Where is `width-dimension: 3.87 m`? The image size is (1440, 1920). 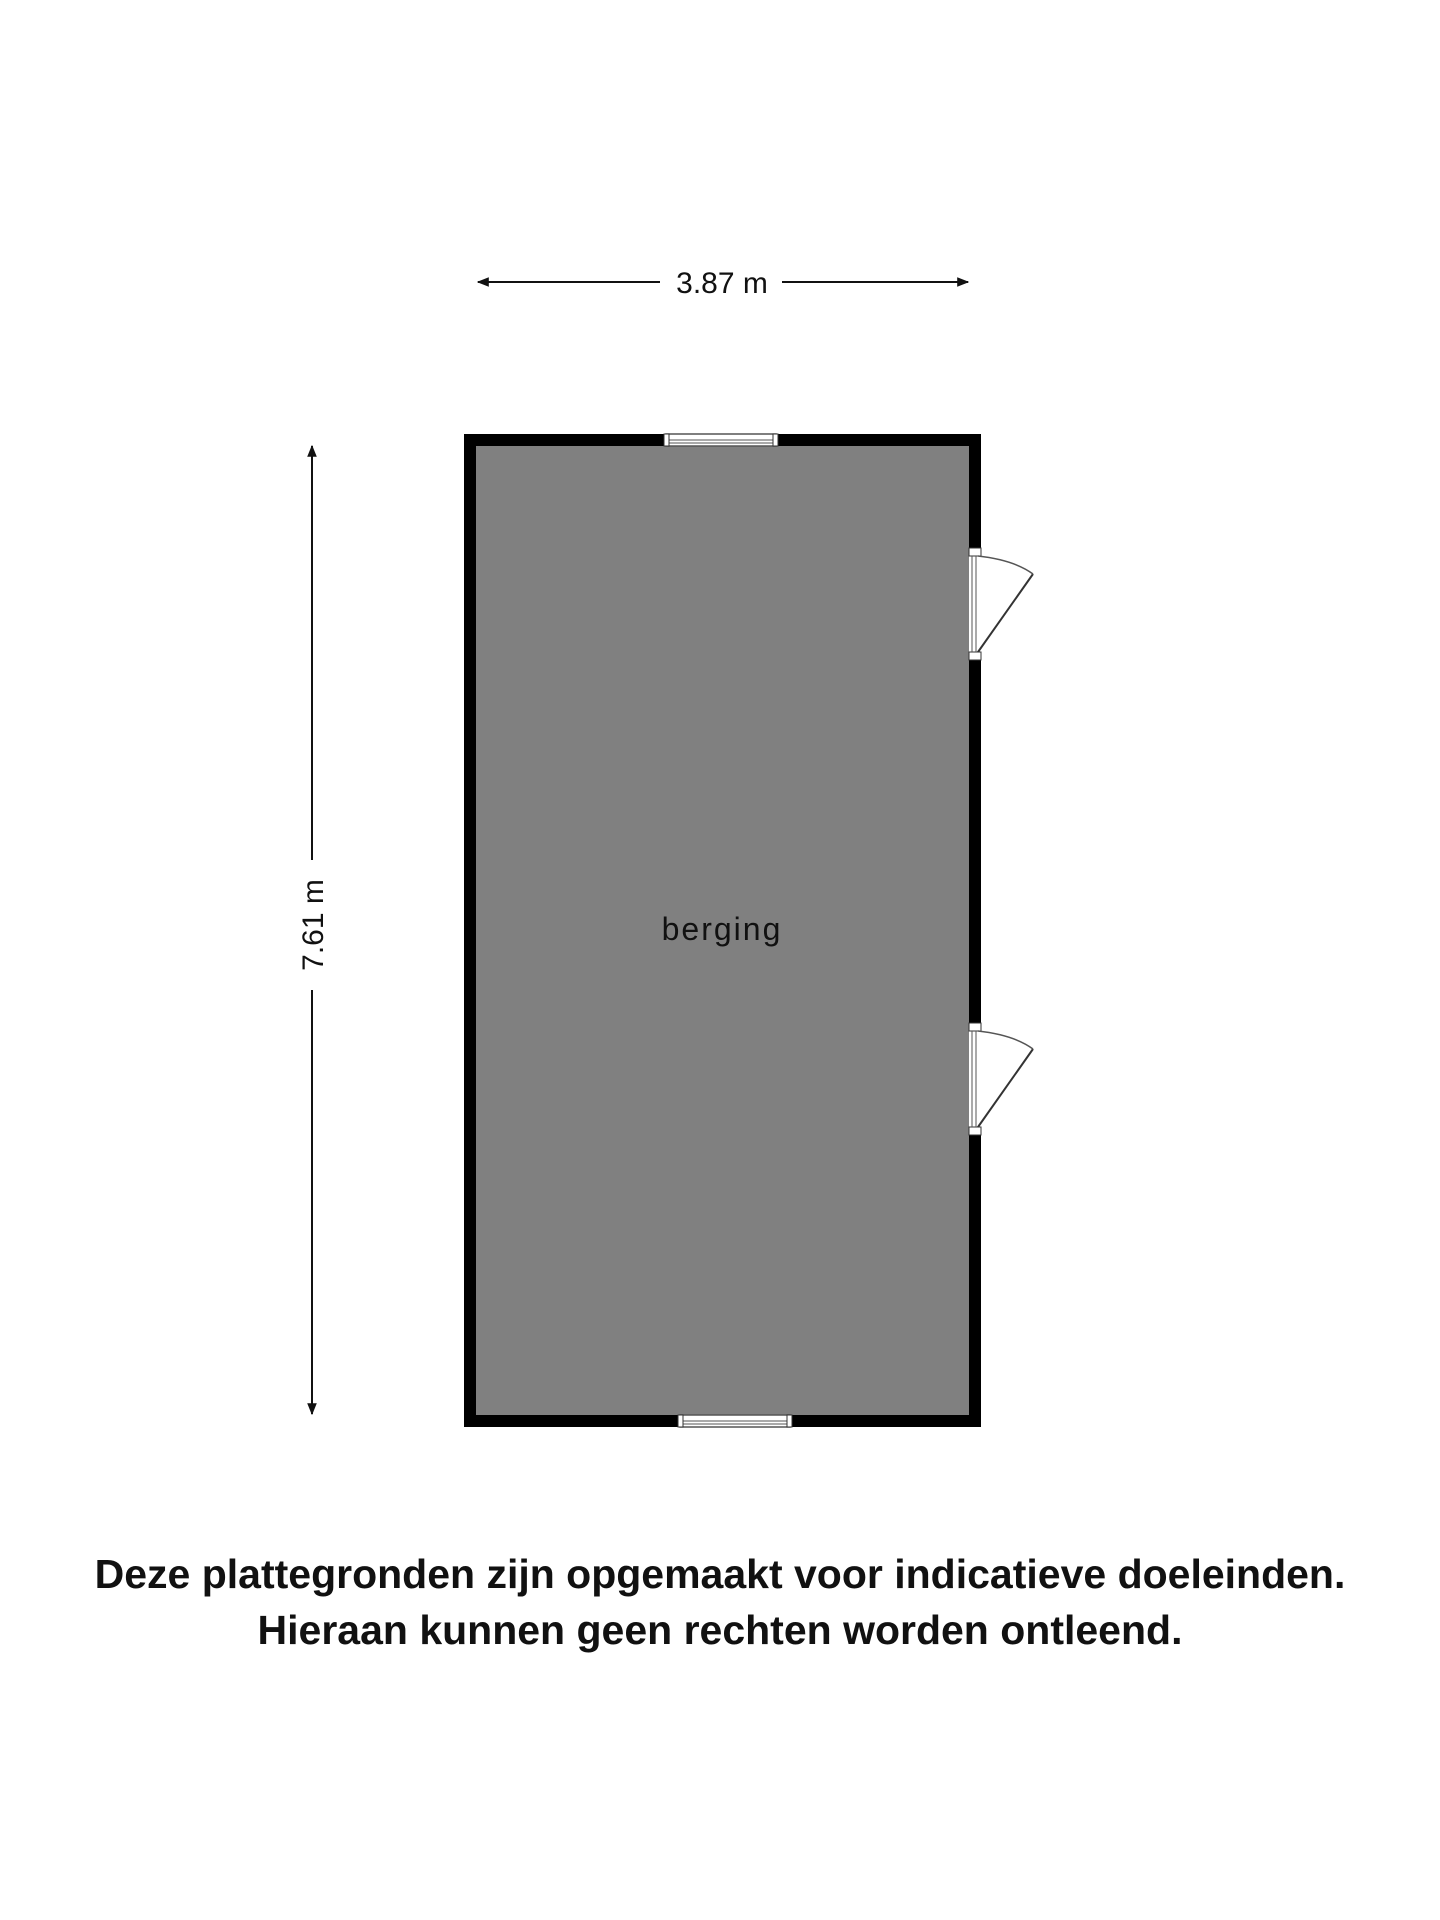
width-dimension: 3.87 m is located at coordinates (723, 283).